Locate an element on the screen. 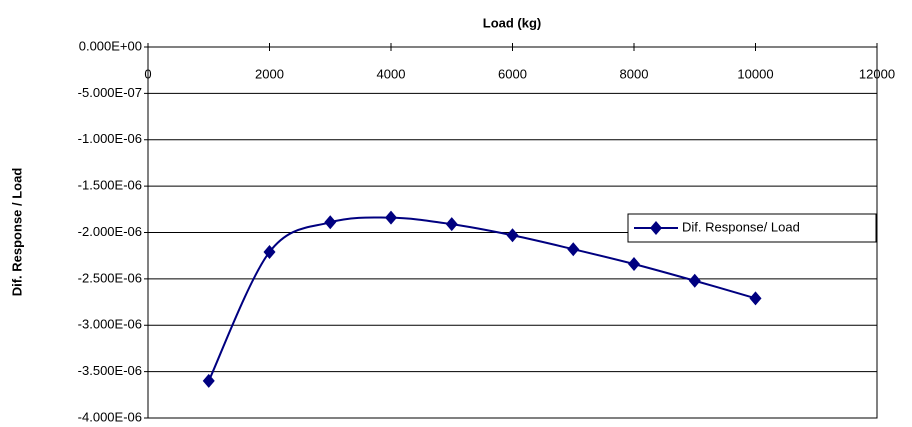 The image size is (912, 427). y-tick-label: -3.000E-06 is located at coordinates (110, 324).